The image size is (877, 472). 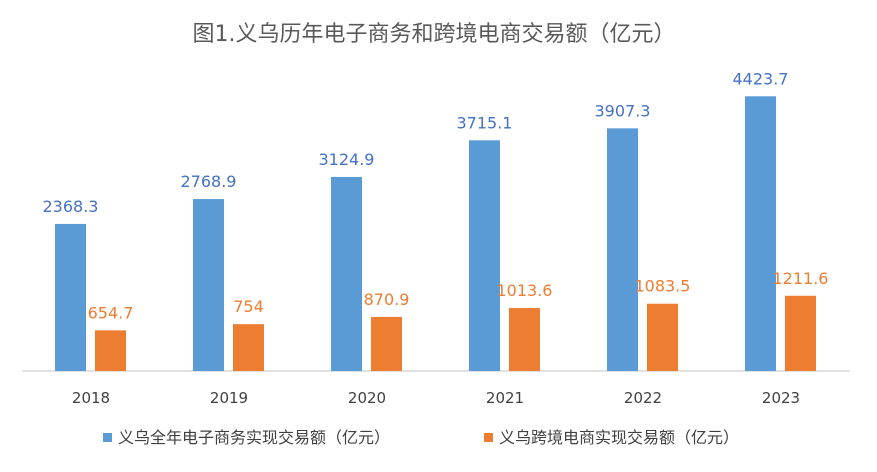 What do you see at coordinates (91, 398) in the screenshot?
I see `x-tick-2018: 2018` at bounding box center [91, 398].